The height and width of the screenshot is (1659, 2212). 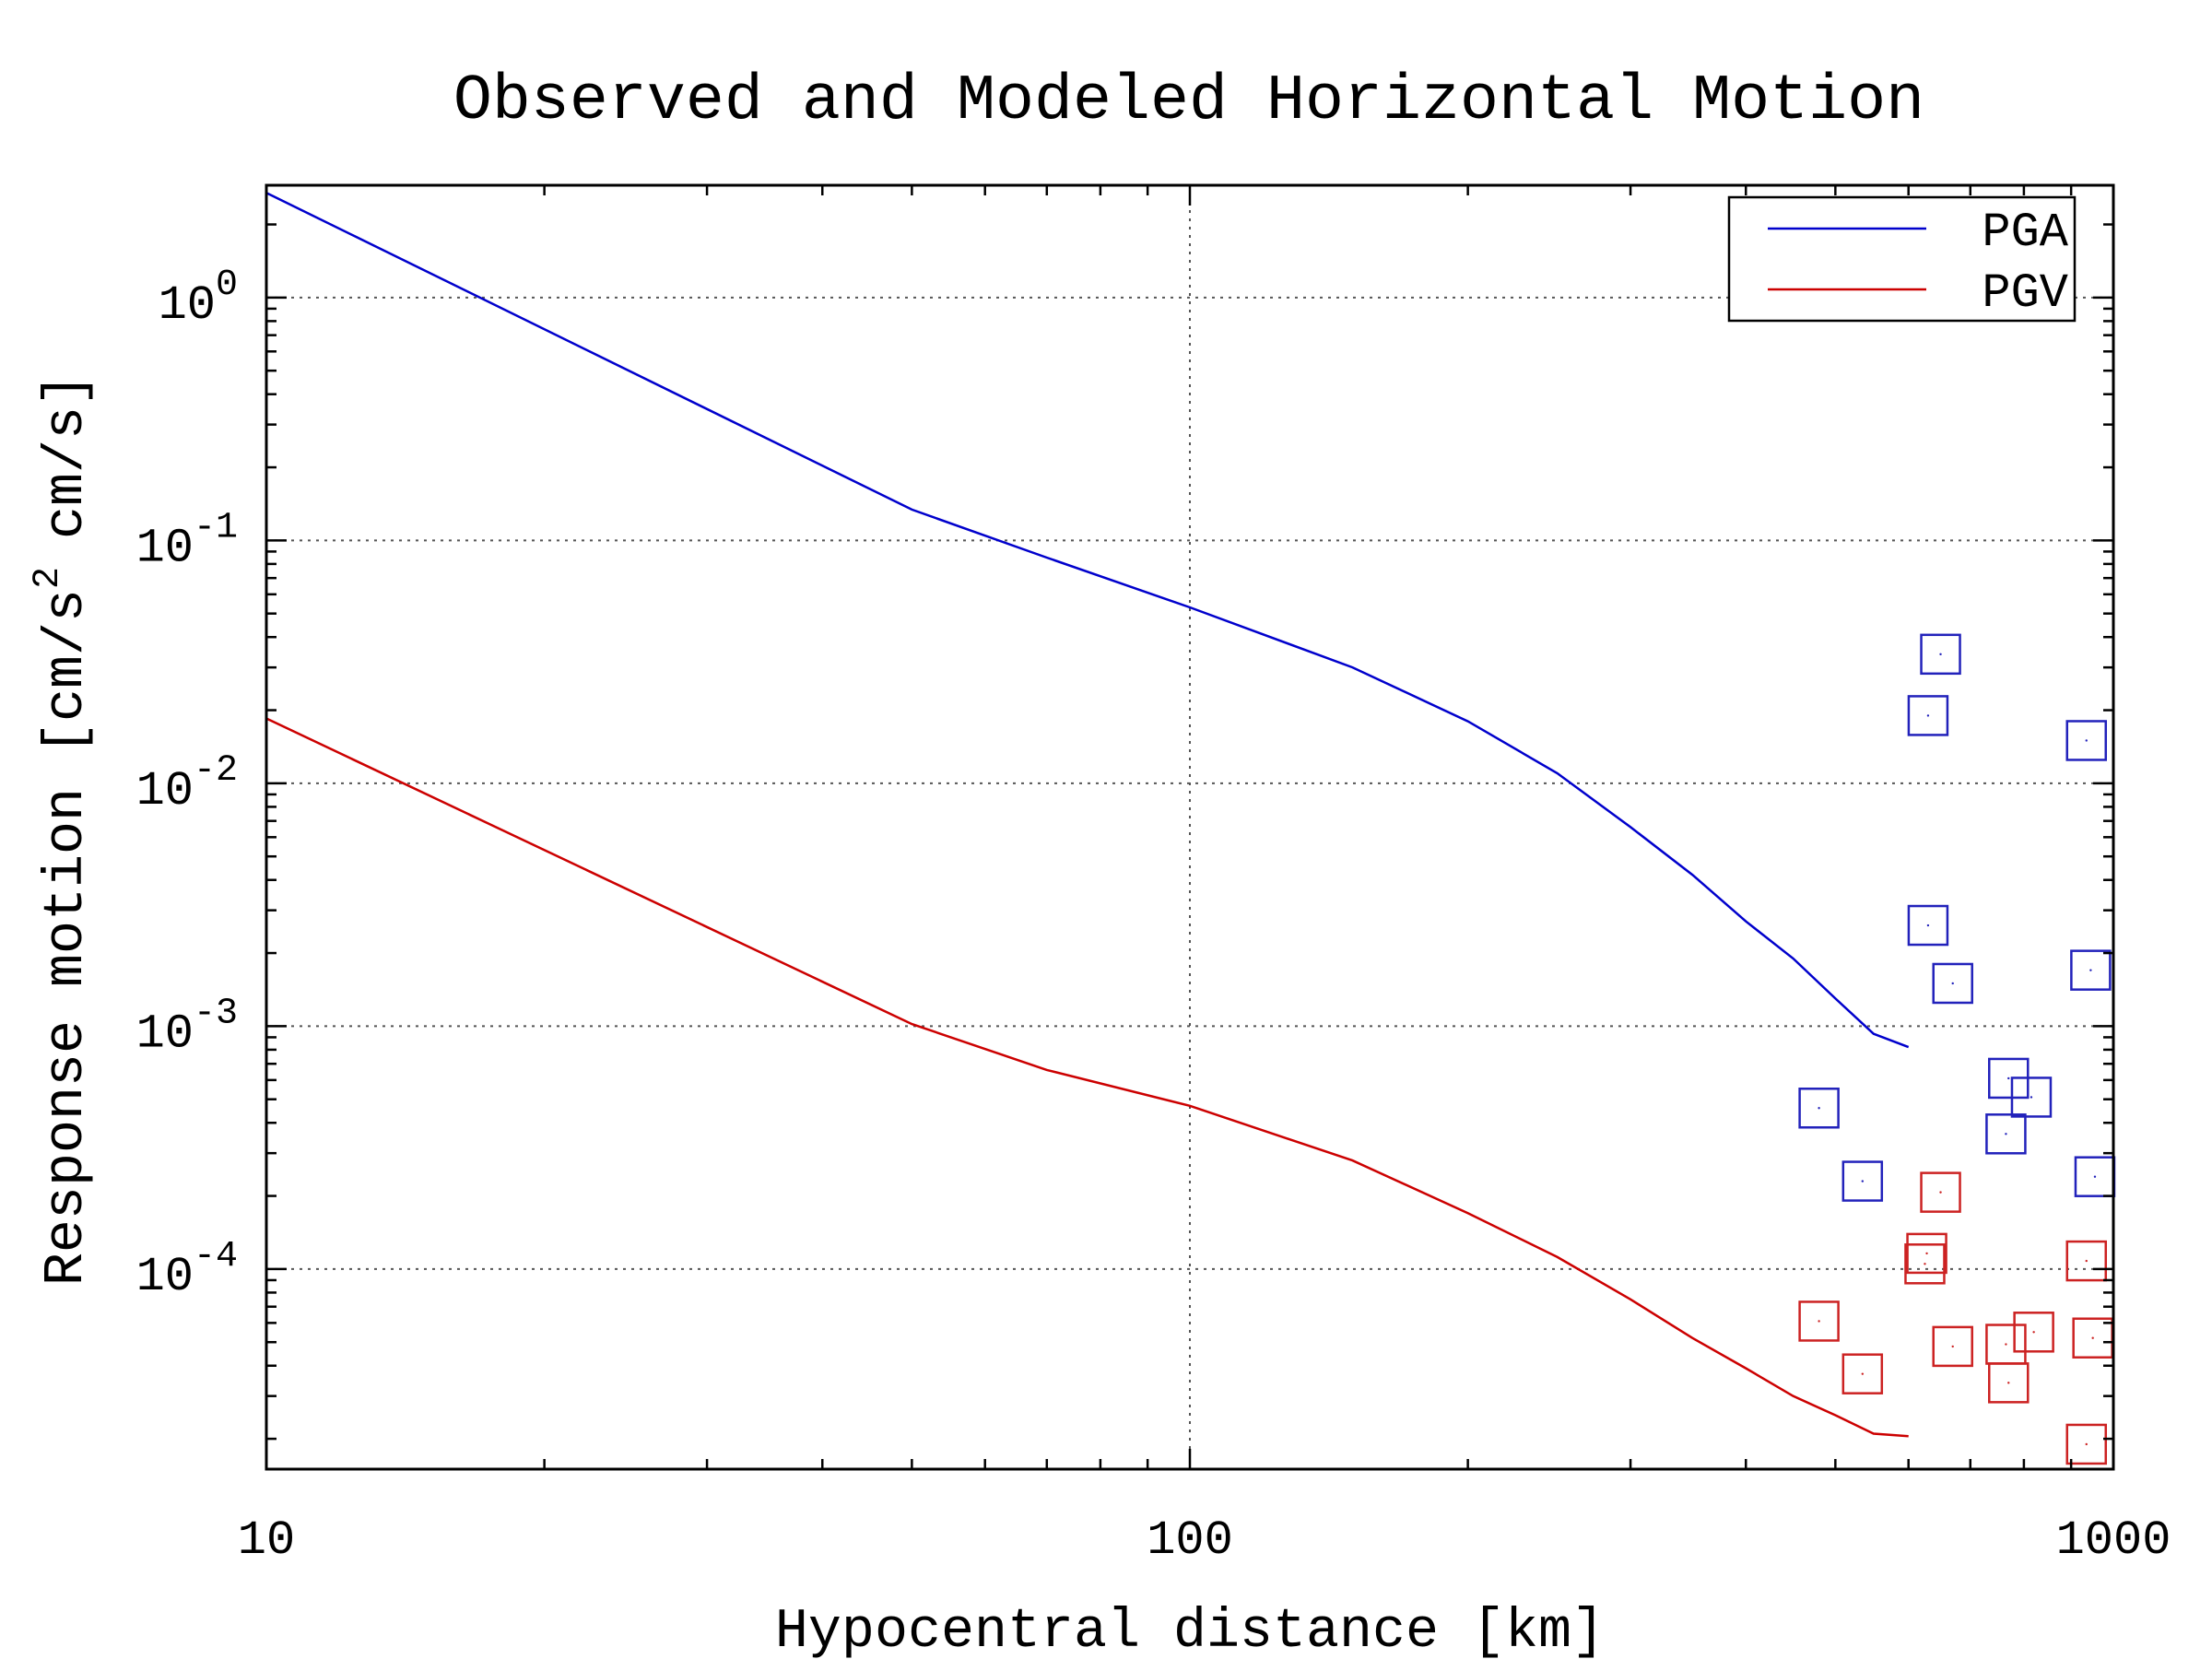 I want to click on y-axis-label-end: cm/s], so click(x=67, y=456).